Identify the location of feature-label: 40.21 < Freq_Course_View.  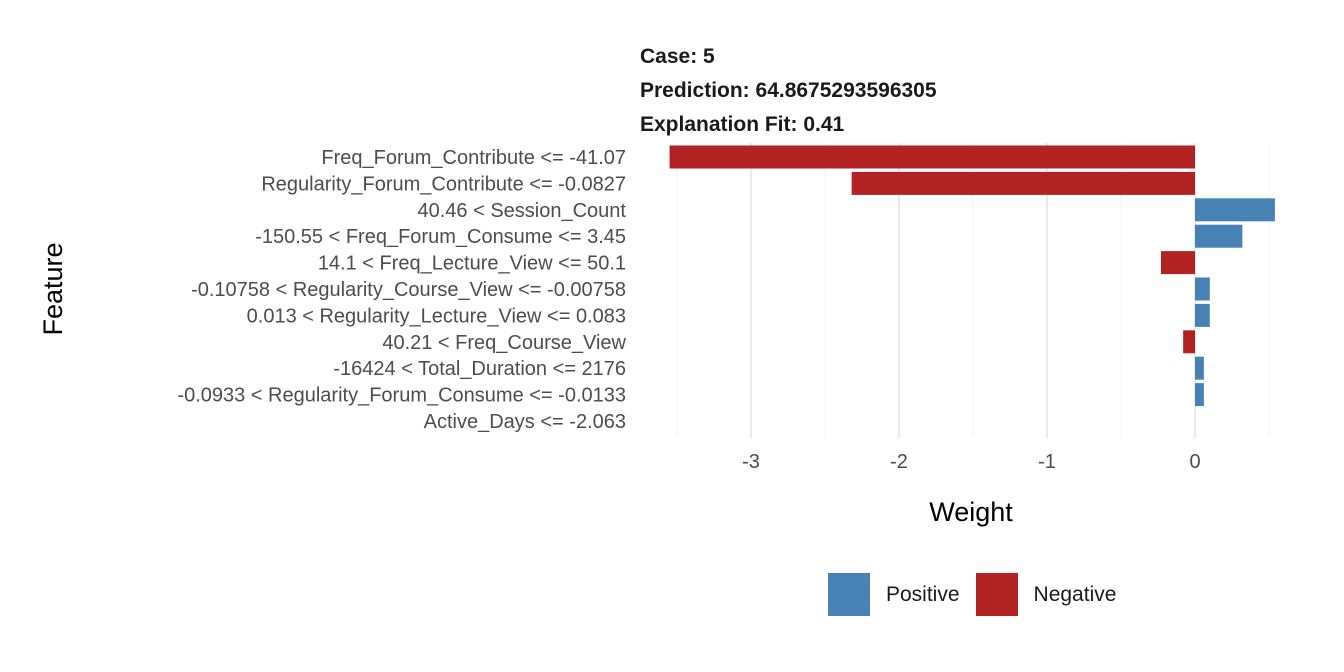
(504, 343).